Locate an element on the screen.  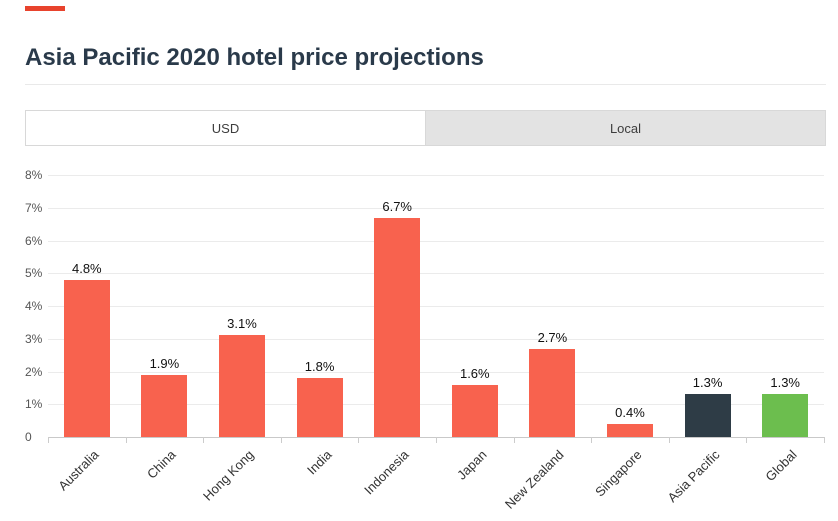
bar-japan is located at coordinates (474, 410).